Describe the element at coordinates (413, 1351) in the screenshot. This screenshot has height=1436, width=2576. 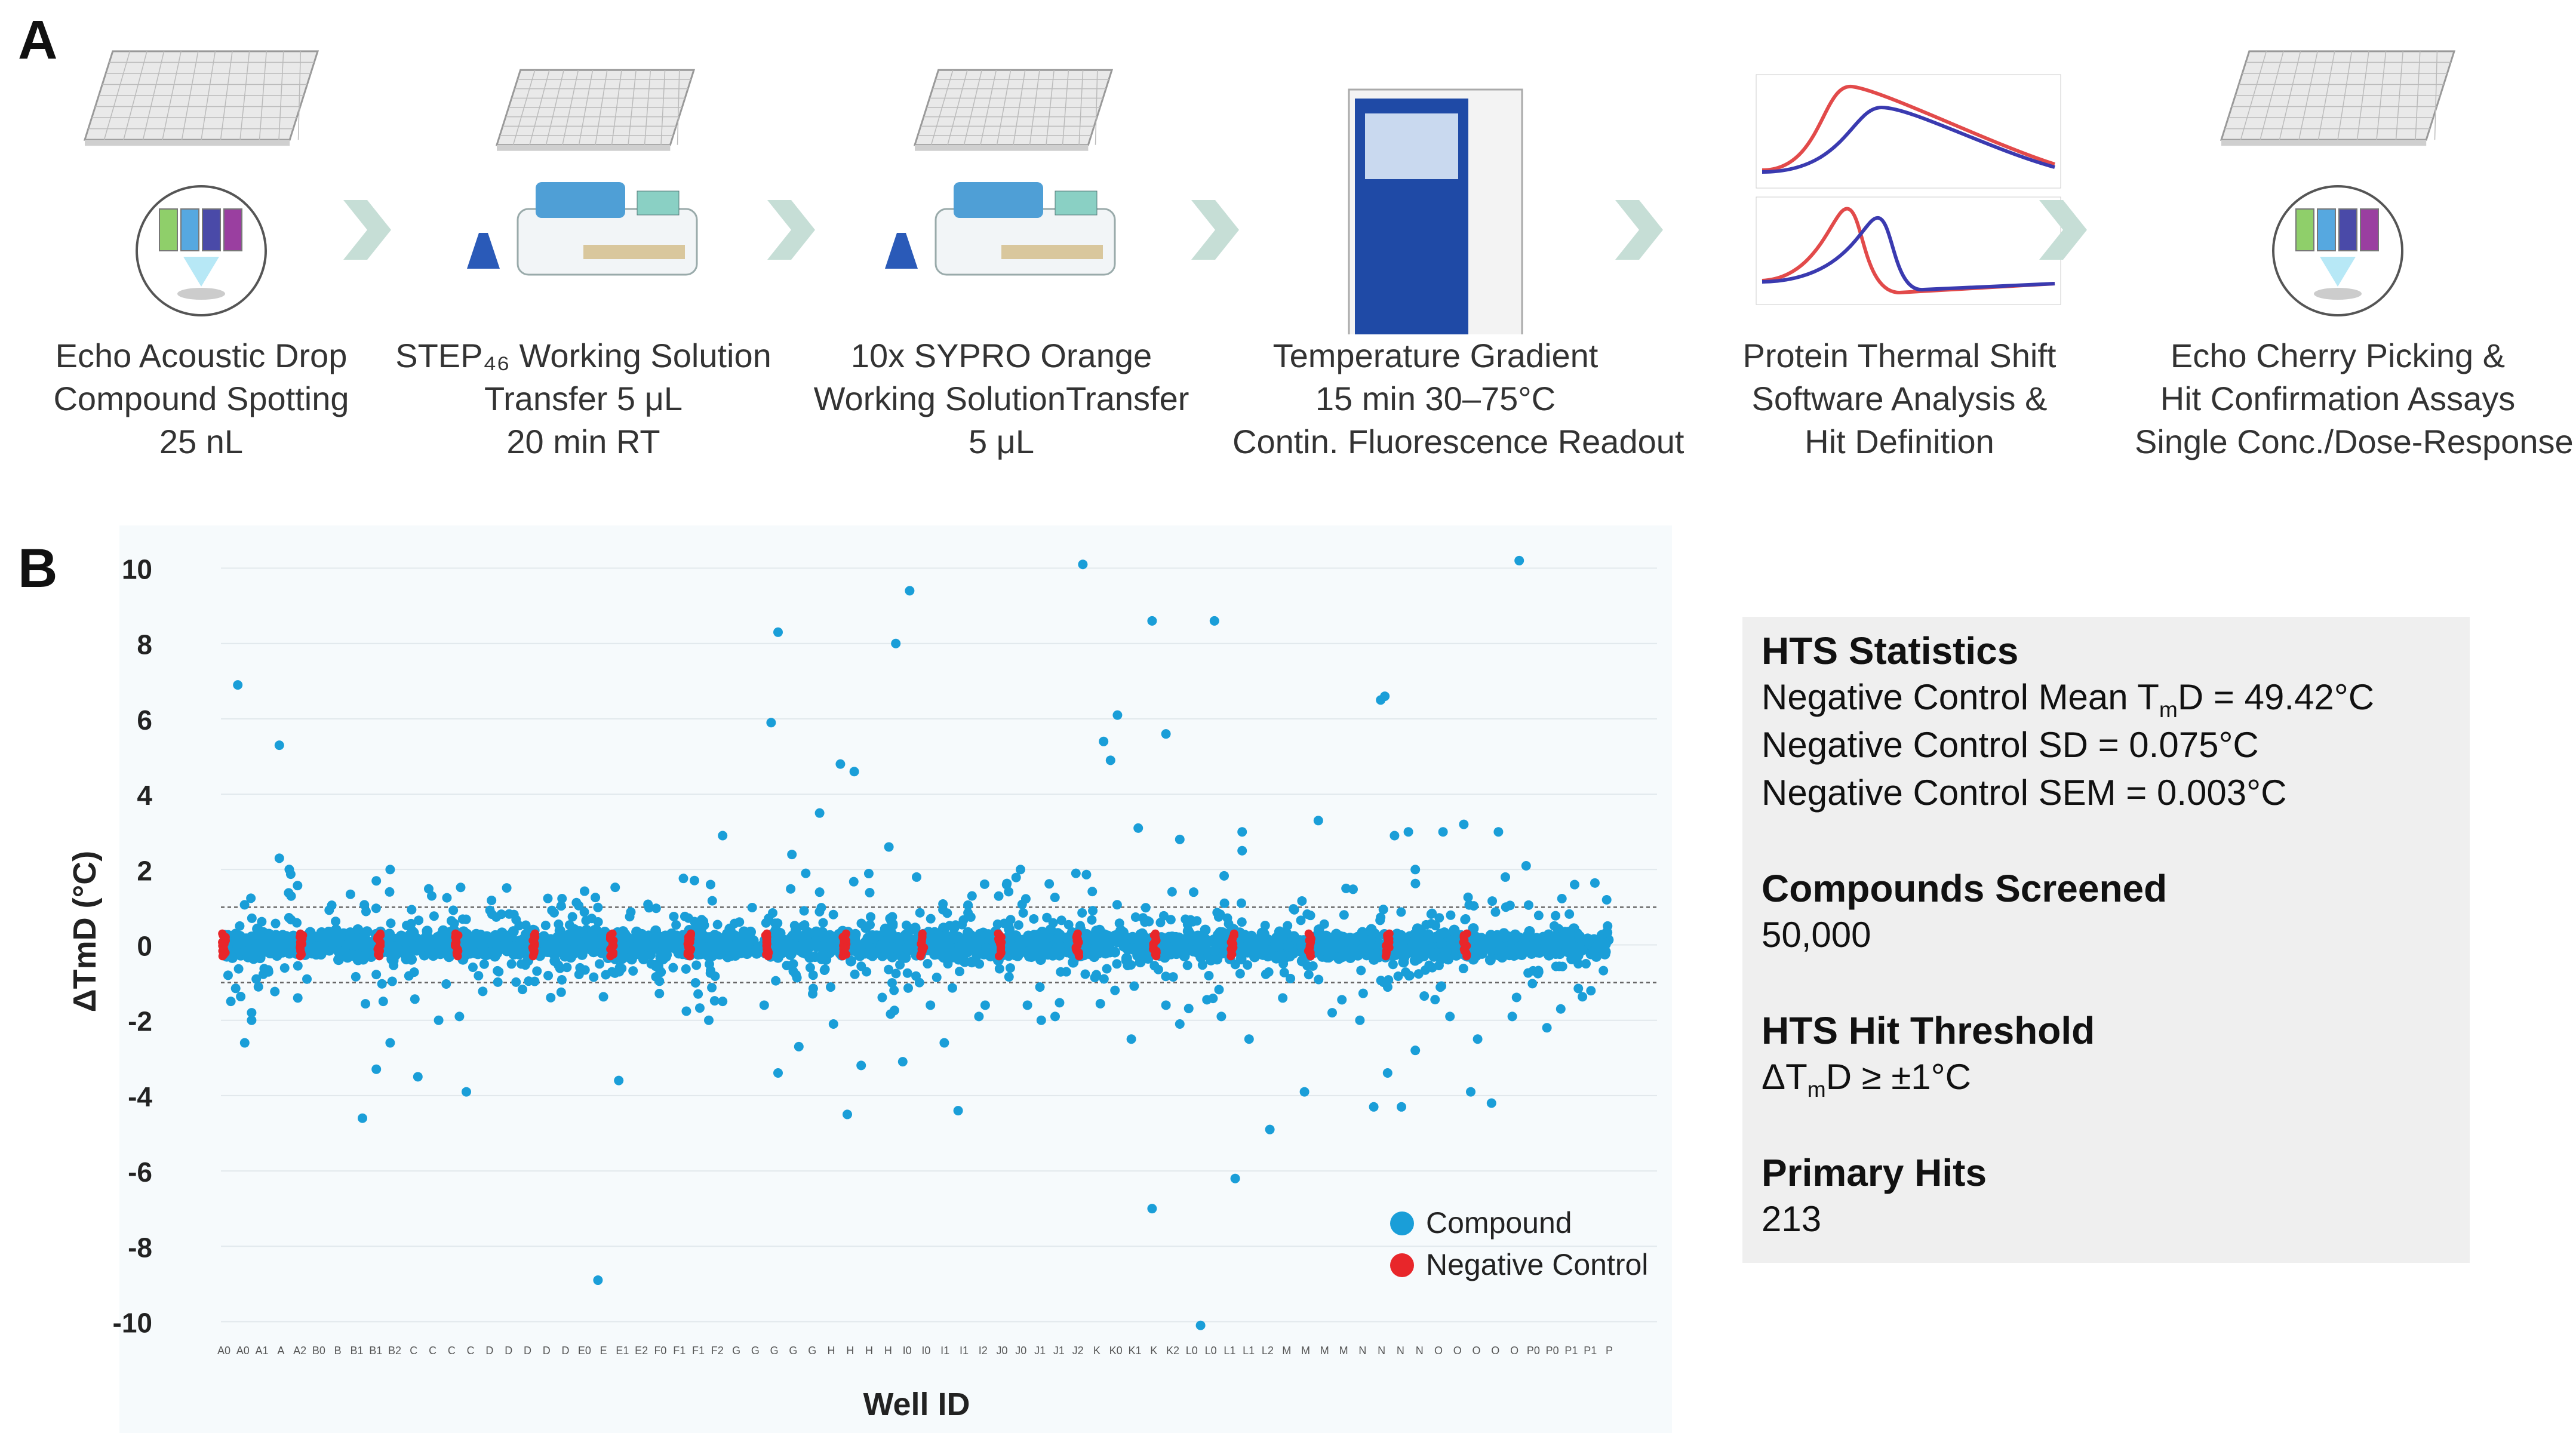
I see `x-tick-label: C` at that location.